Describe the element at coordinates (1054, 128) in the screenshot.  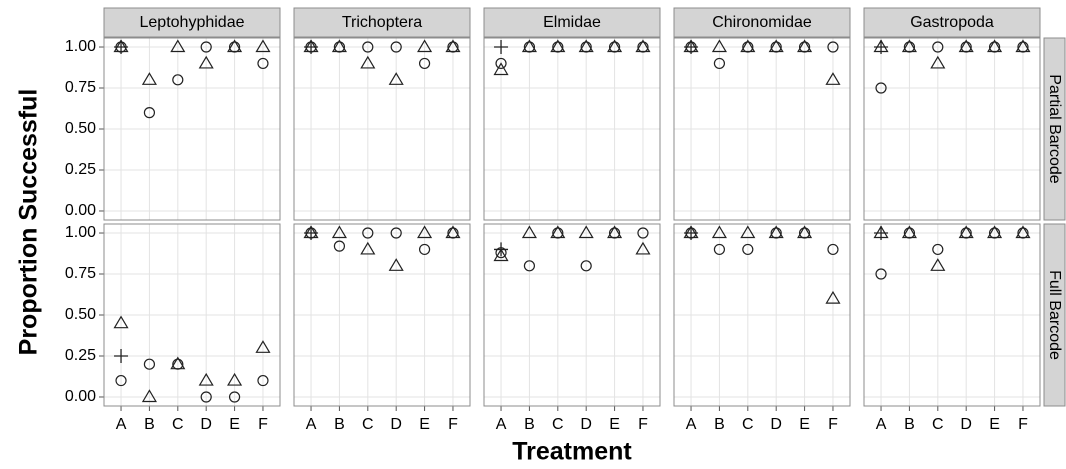
I see `facet-label: Partial Barcode` at that location.